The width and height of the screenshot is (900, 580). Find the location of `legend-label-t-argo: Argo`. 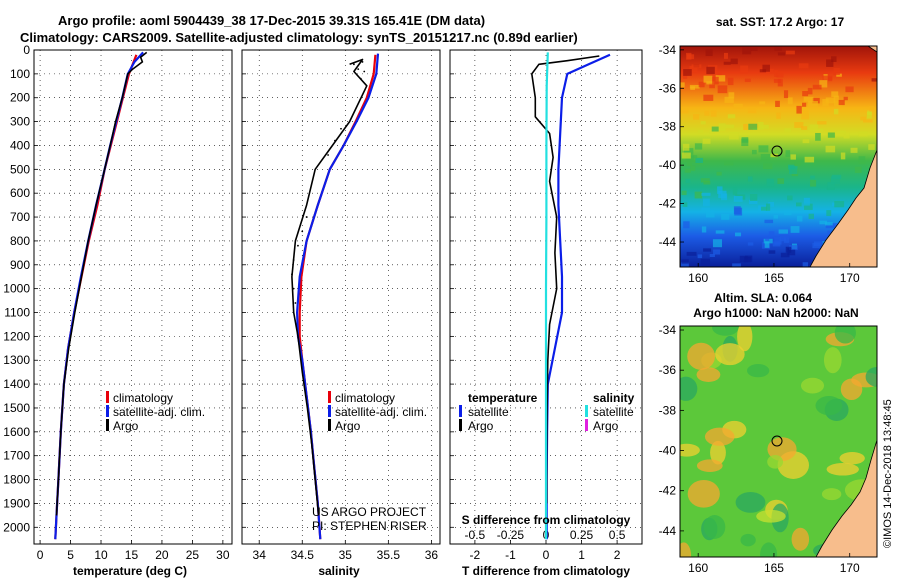

legend-label-t-argo: Argo is located at coordinates (481, 426).